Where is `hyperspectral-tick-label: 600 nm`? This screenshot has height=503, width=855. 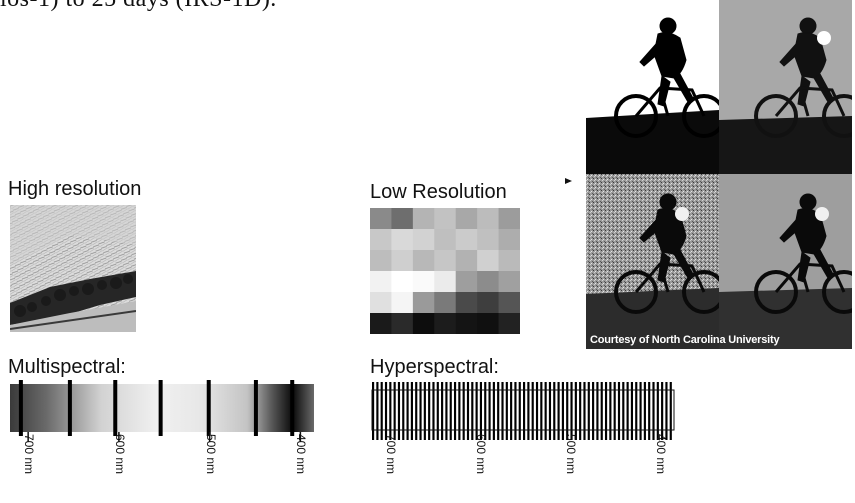 hyperspectral-tick-label: 600 nm is located at coordinates (481, 454).